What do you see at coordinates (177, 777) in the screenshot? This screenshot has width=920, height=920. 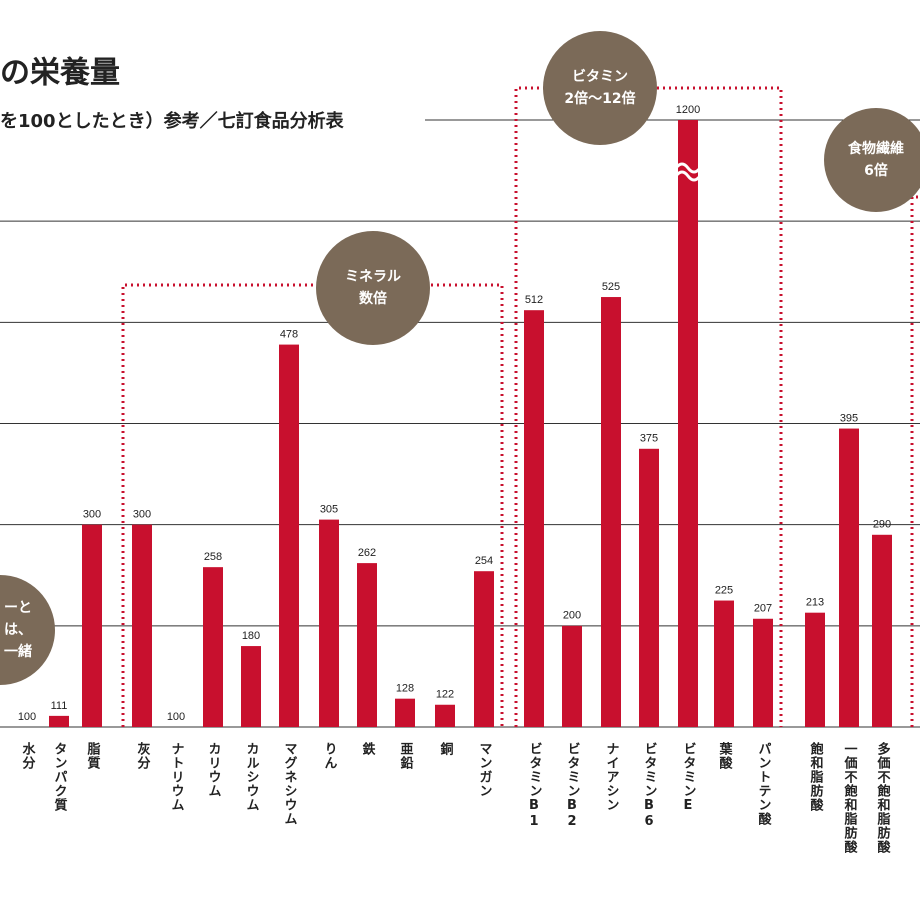 I see `x-tick-label: ナトリウム` at bounding box center [177, 777].